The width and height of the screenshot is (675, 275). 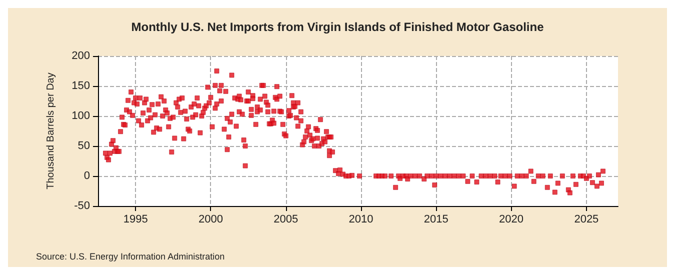 What do you see at coordinates (586, 220) in the screenshot?
I see `x-tick-label: 2025` at bounding box center [586, 220].